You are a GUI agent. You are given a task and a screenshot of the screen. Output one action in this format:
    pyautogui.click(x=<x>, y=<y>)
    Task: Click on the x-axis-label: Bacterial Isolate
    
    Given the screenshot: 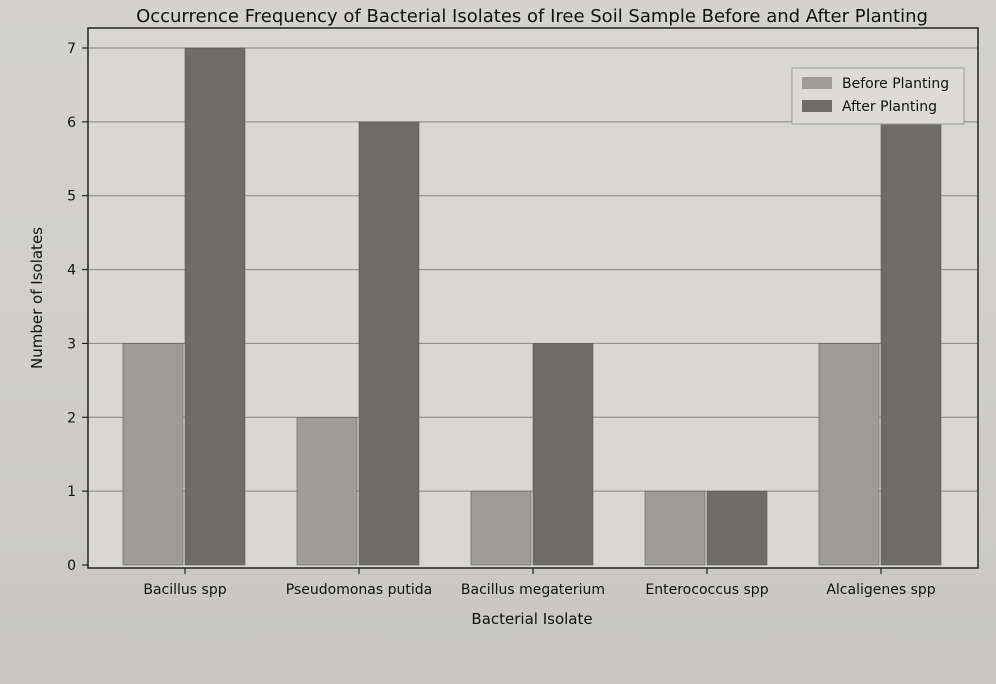 What is the action you would take?
    pyautogui.click(x=531, y=619)
    